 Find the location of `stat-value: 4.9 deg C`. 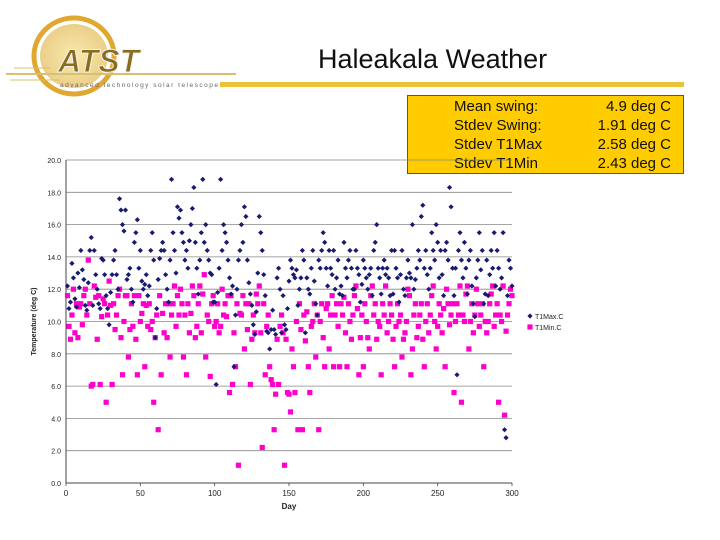

stat-value: 4.9 deg C is located at coordinates (638, 106).